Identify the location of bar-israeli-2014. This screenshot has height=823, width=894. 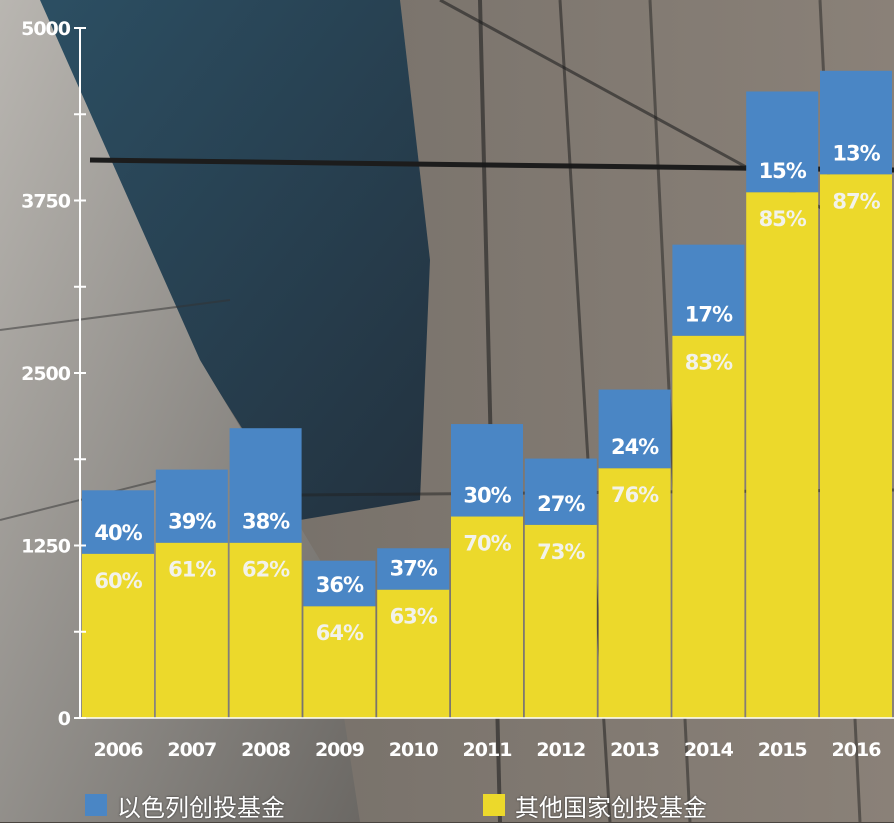
(708, 290).